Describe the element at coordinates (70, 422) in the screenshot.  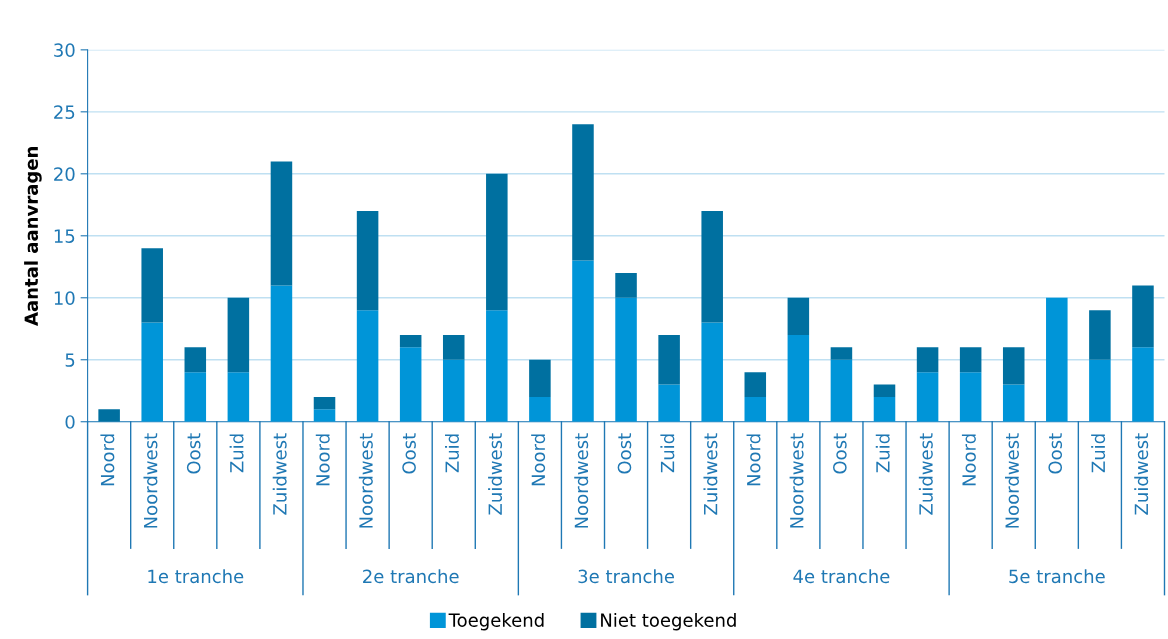
I see `y-tick-label: 0` at that location.